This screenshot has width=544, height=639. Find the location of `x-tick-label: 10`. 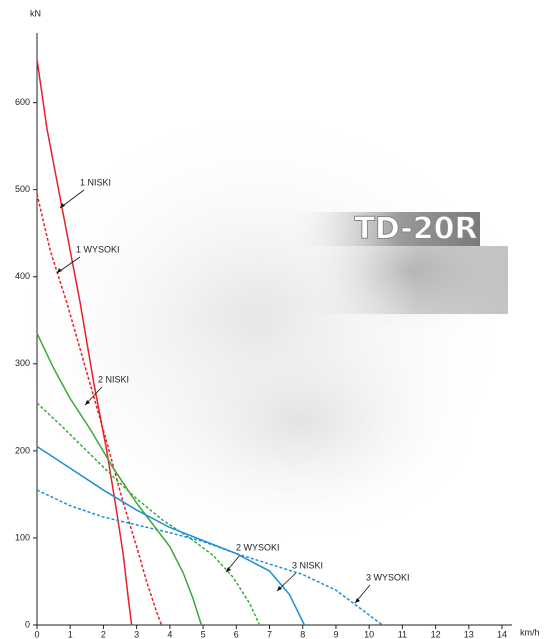

x-tick-label: 10 is located at coordinates (369, 634).